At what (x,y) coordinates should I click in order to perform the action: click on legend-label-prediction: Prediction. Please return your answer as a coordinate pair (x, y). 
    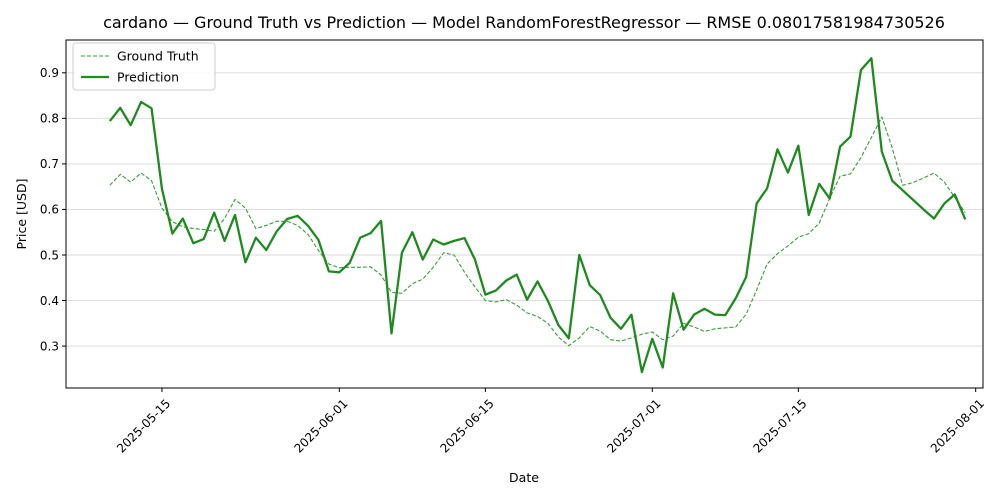
    Looking at the image, I should click on (148, 77).